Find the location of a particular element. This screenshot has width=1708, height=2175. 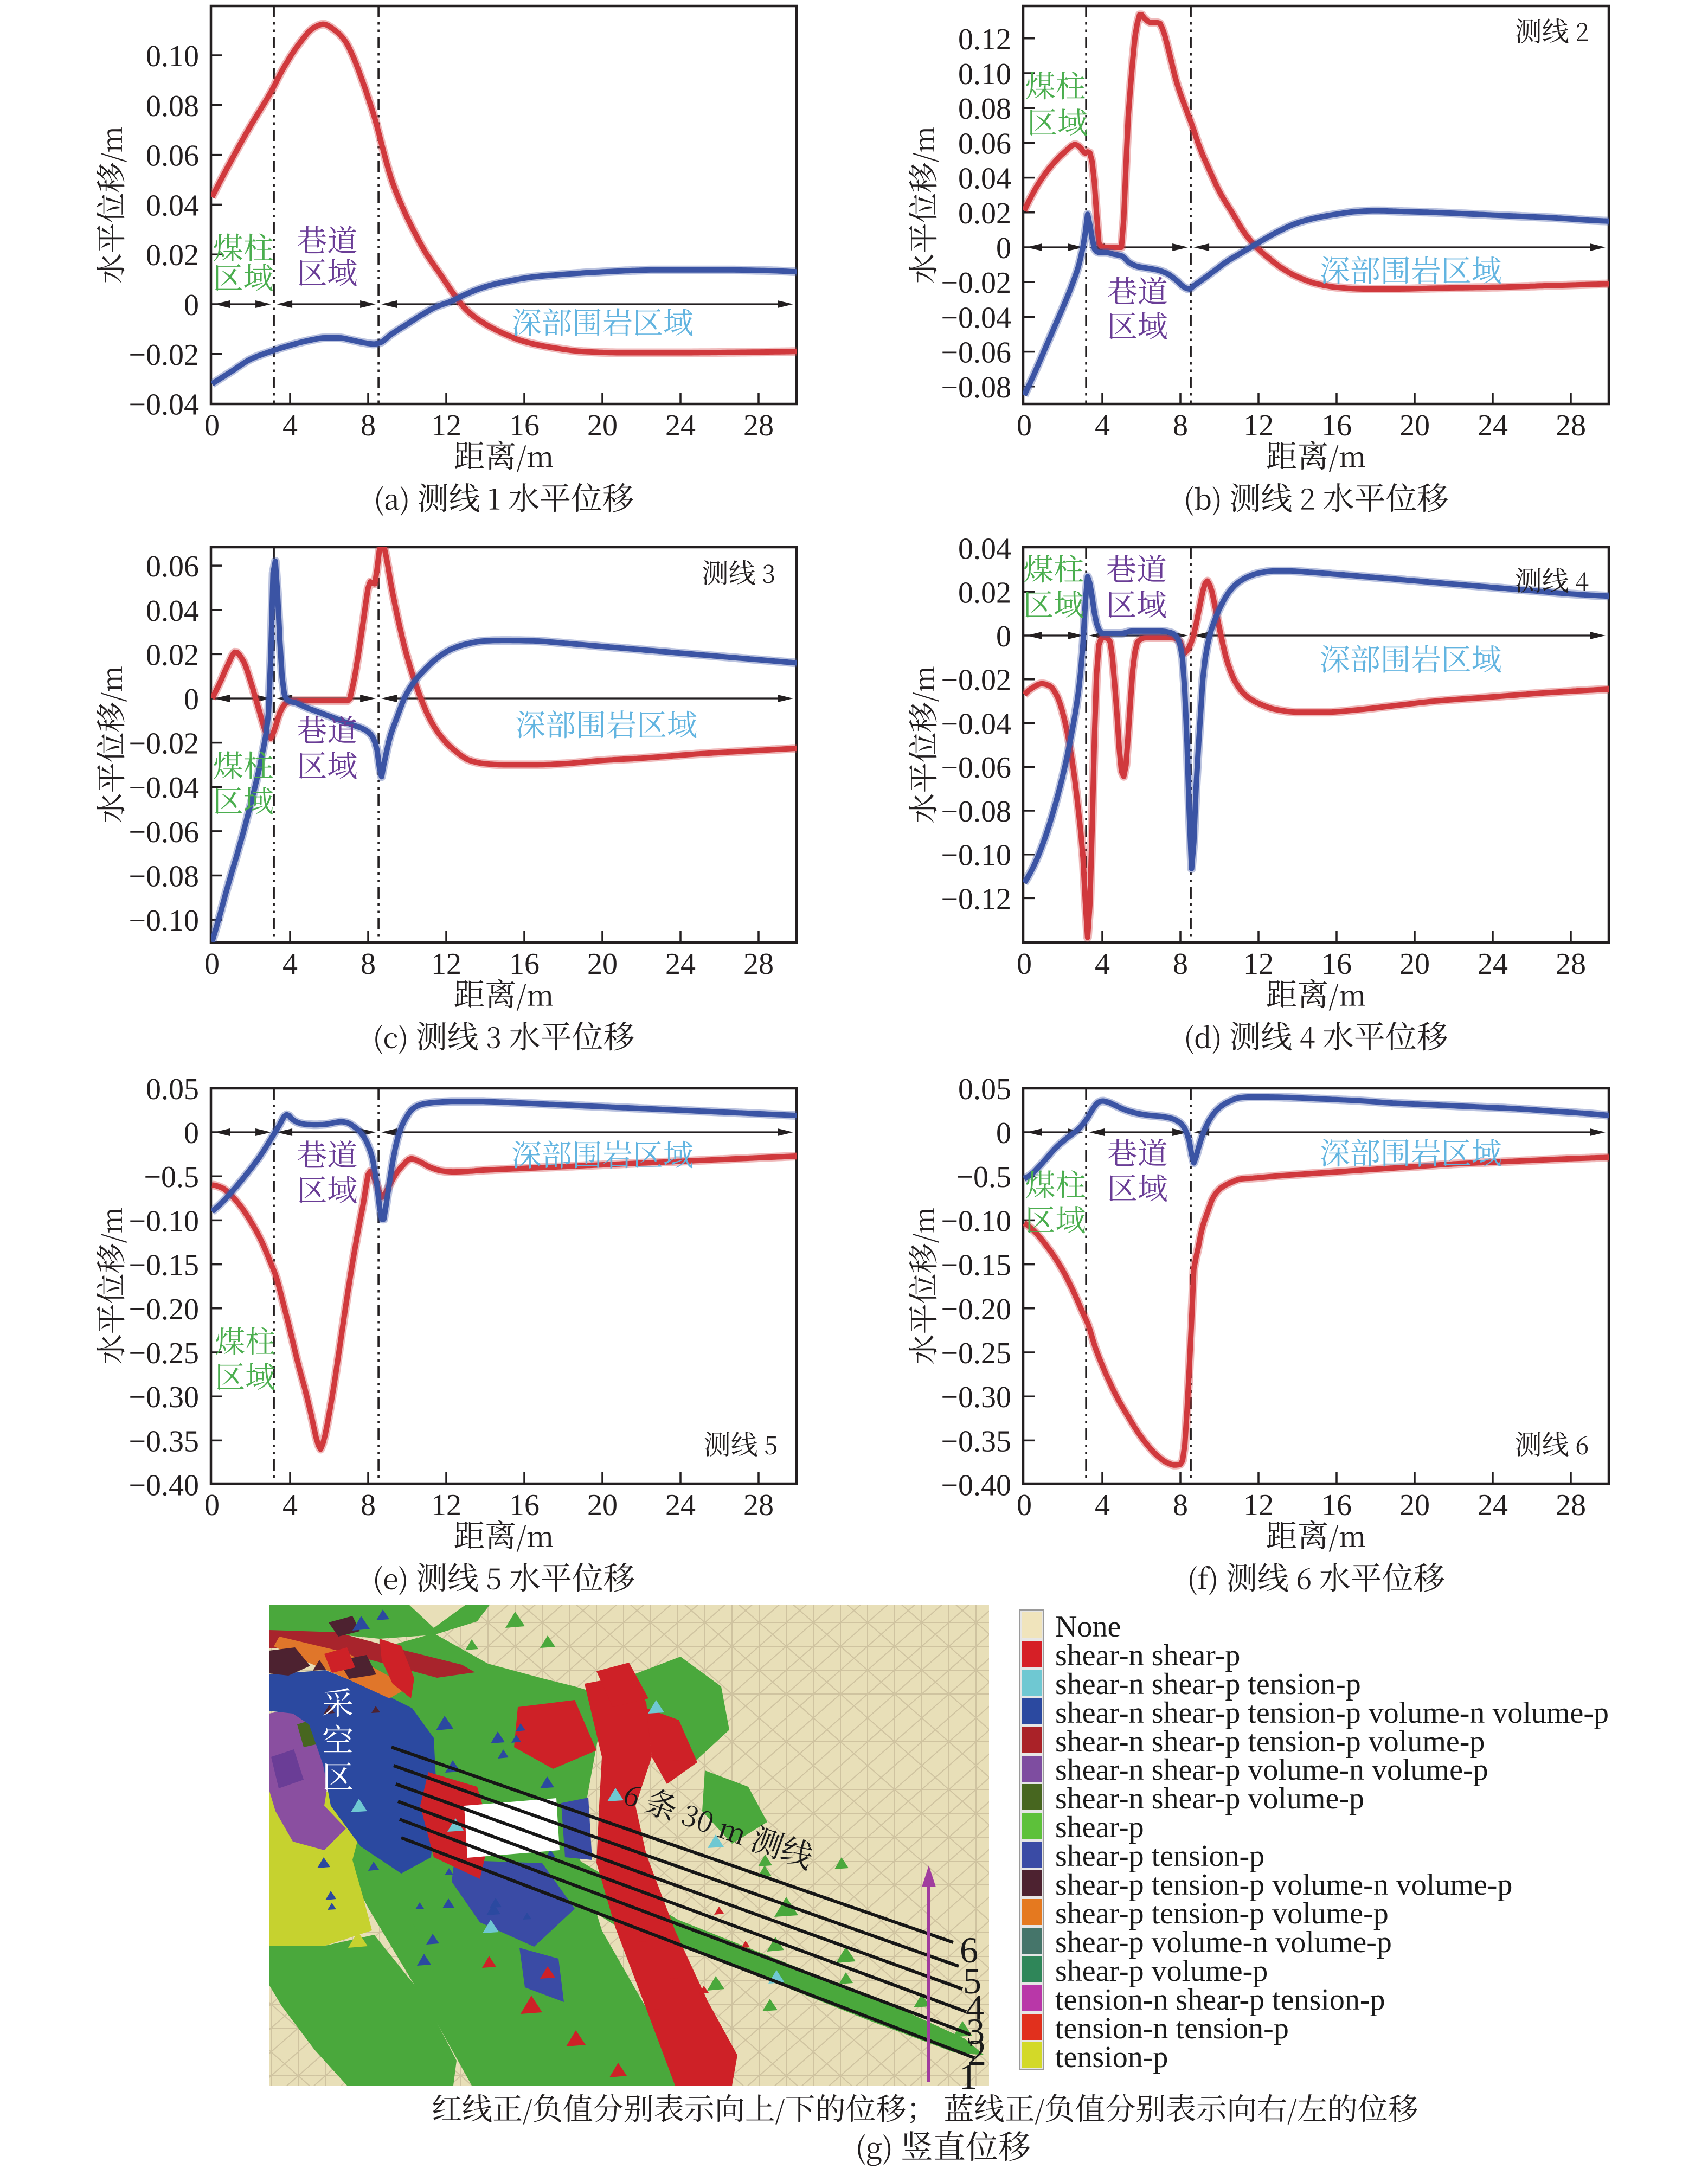

svg-text: 0.10 is located at coordinates (985, 74).